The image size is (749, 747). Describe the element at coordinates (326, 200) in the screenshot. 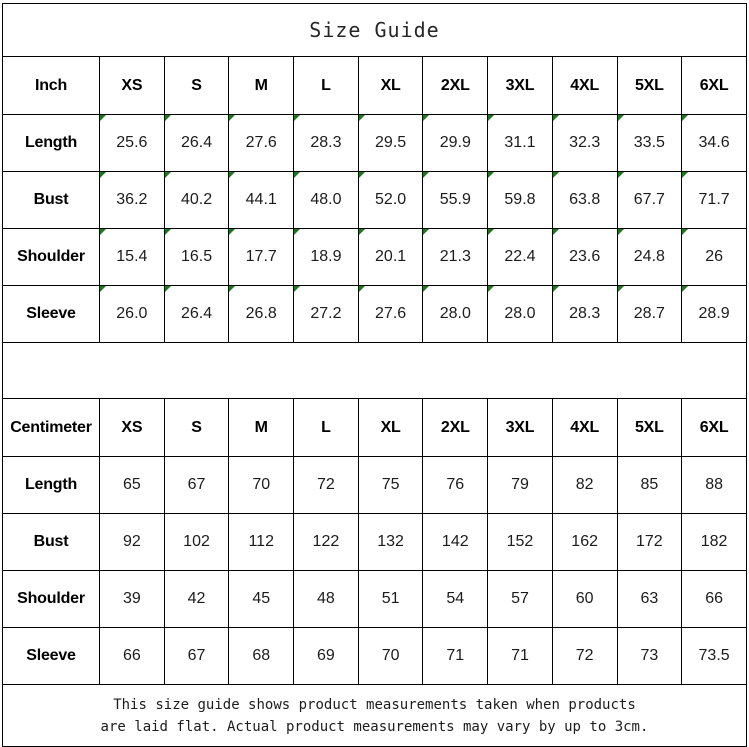

I see `measurement-cell: 48.0` at that location.